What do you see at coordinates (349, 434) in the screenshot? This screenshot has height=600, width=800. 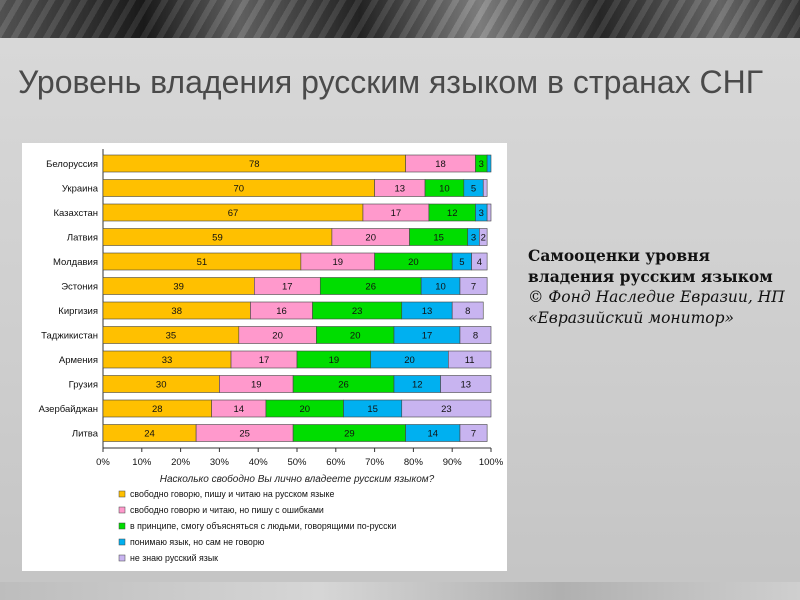 I see `data-label: 29` at bounding box center [349, 434].